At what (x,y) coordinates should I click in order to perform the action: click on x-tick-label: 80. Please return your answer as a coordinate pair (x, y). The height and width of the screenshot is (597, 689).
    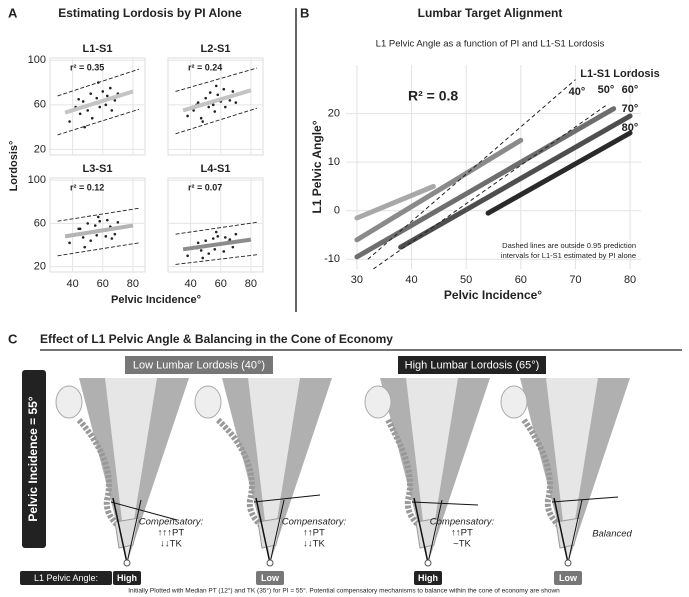
    Looking at the image, I should click on (133, 284).